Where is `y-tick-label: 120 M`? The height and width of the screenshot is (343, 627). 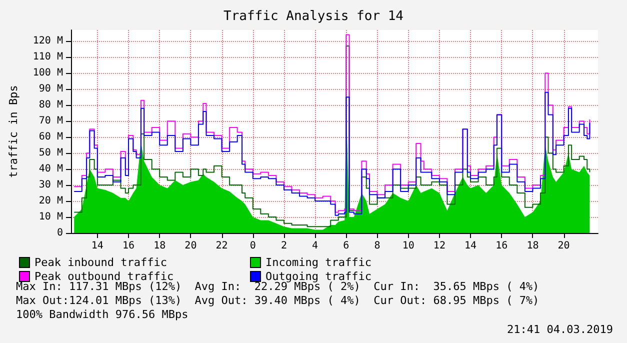
y-tick-label: 120 M is located at coordinates (47, 41).